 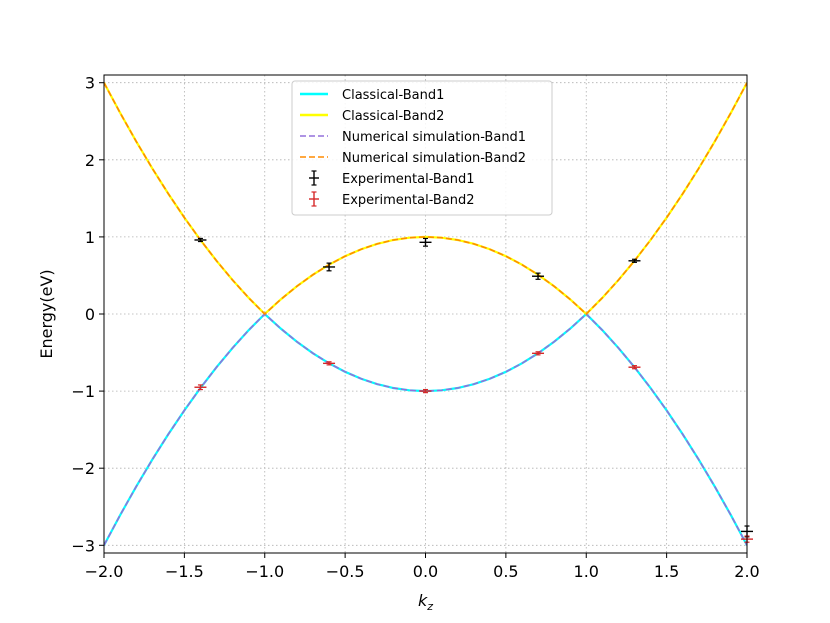 What do you see at coordinates (423, 600) in the screenshot?
I see `x-axis-label-main: k` at bounding box center [423, 600].